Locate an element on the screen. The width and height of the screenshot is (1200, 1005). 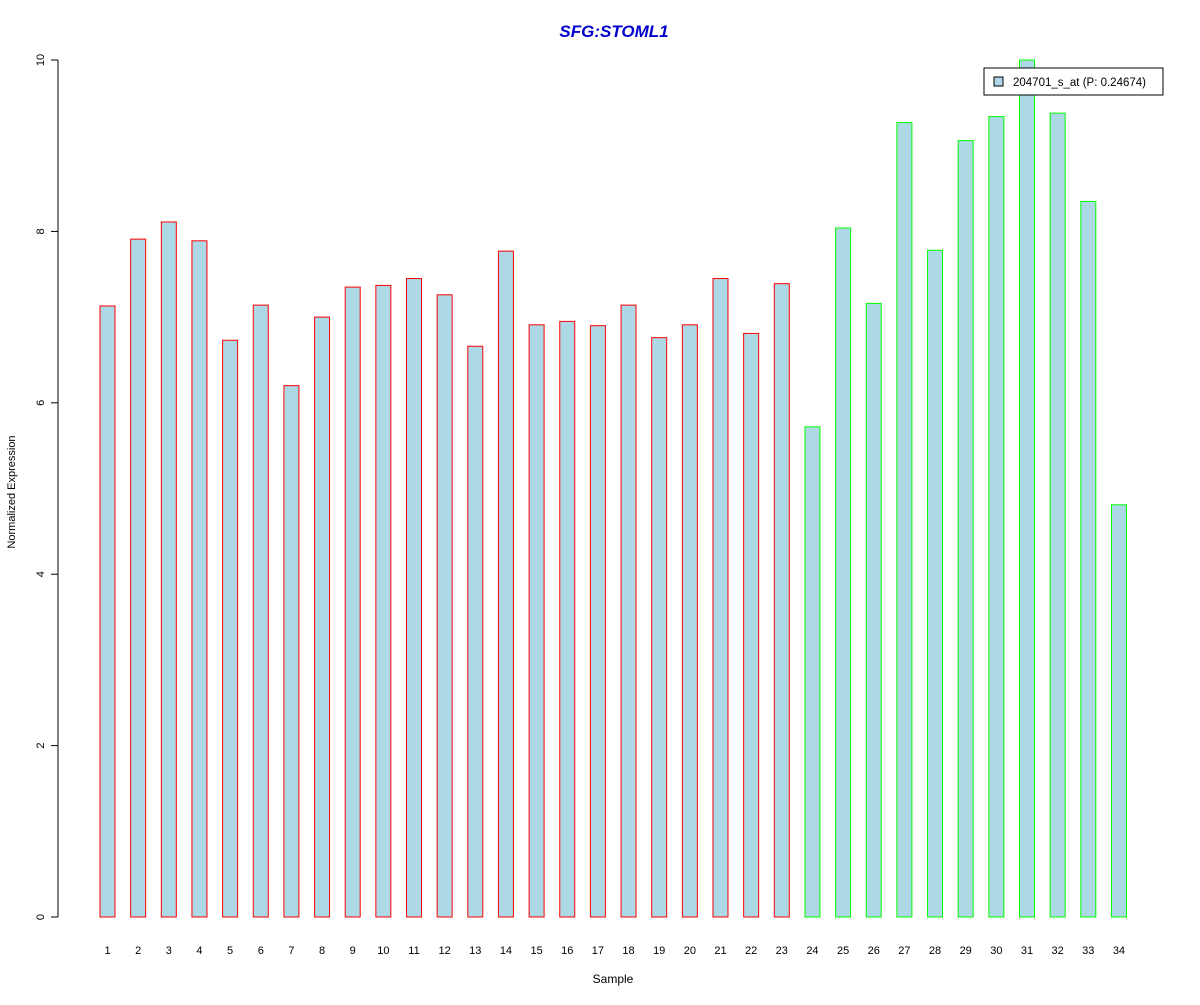
x-tick-label: 1 is located at coordinates (107, 951).